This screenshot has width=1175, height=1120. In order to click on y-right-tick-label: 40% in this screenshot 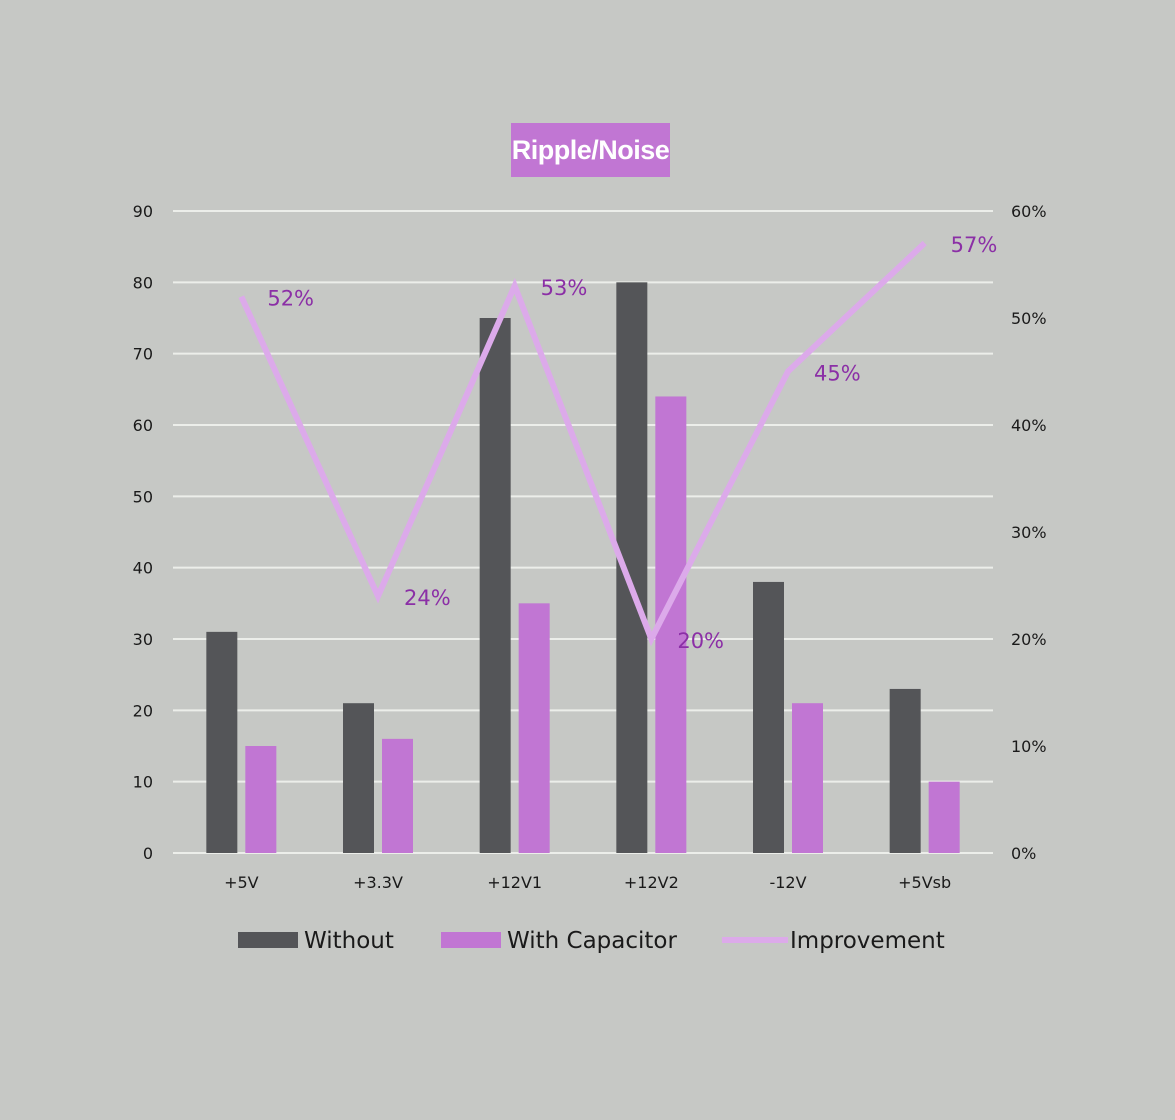, I will do `click(1029, 425)`.